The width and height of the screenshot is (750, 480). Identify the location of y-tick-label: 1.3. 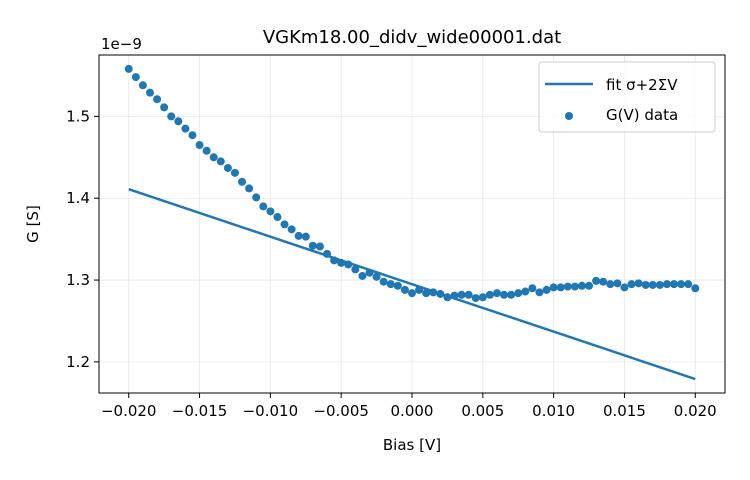
(78, 280).